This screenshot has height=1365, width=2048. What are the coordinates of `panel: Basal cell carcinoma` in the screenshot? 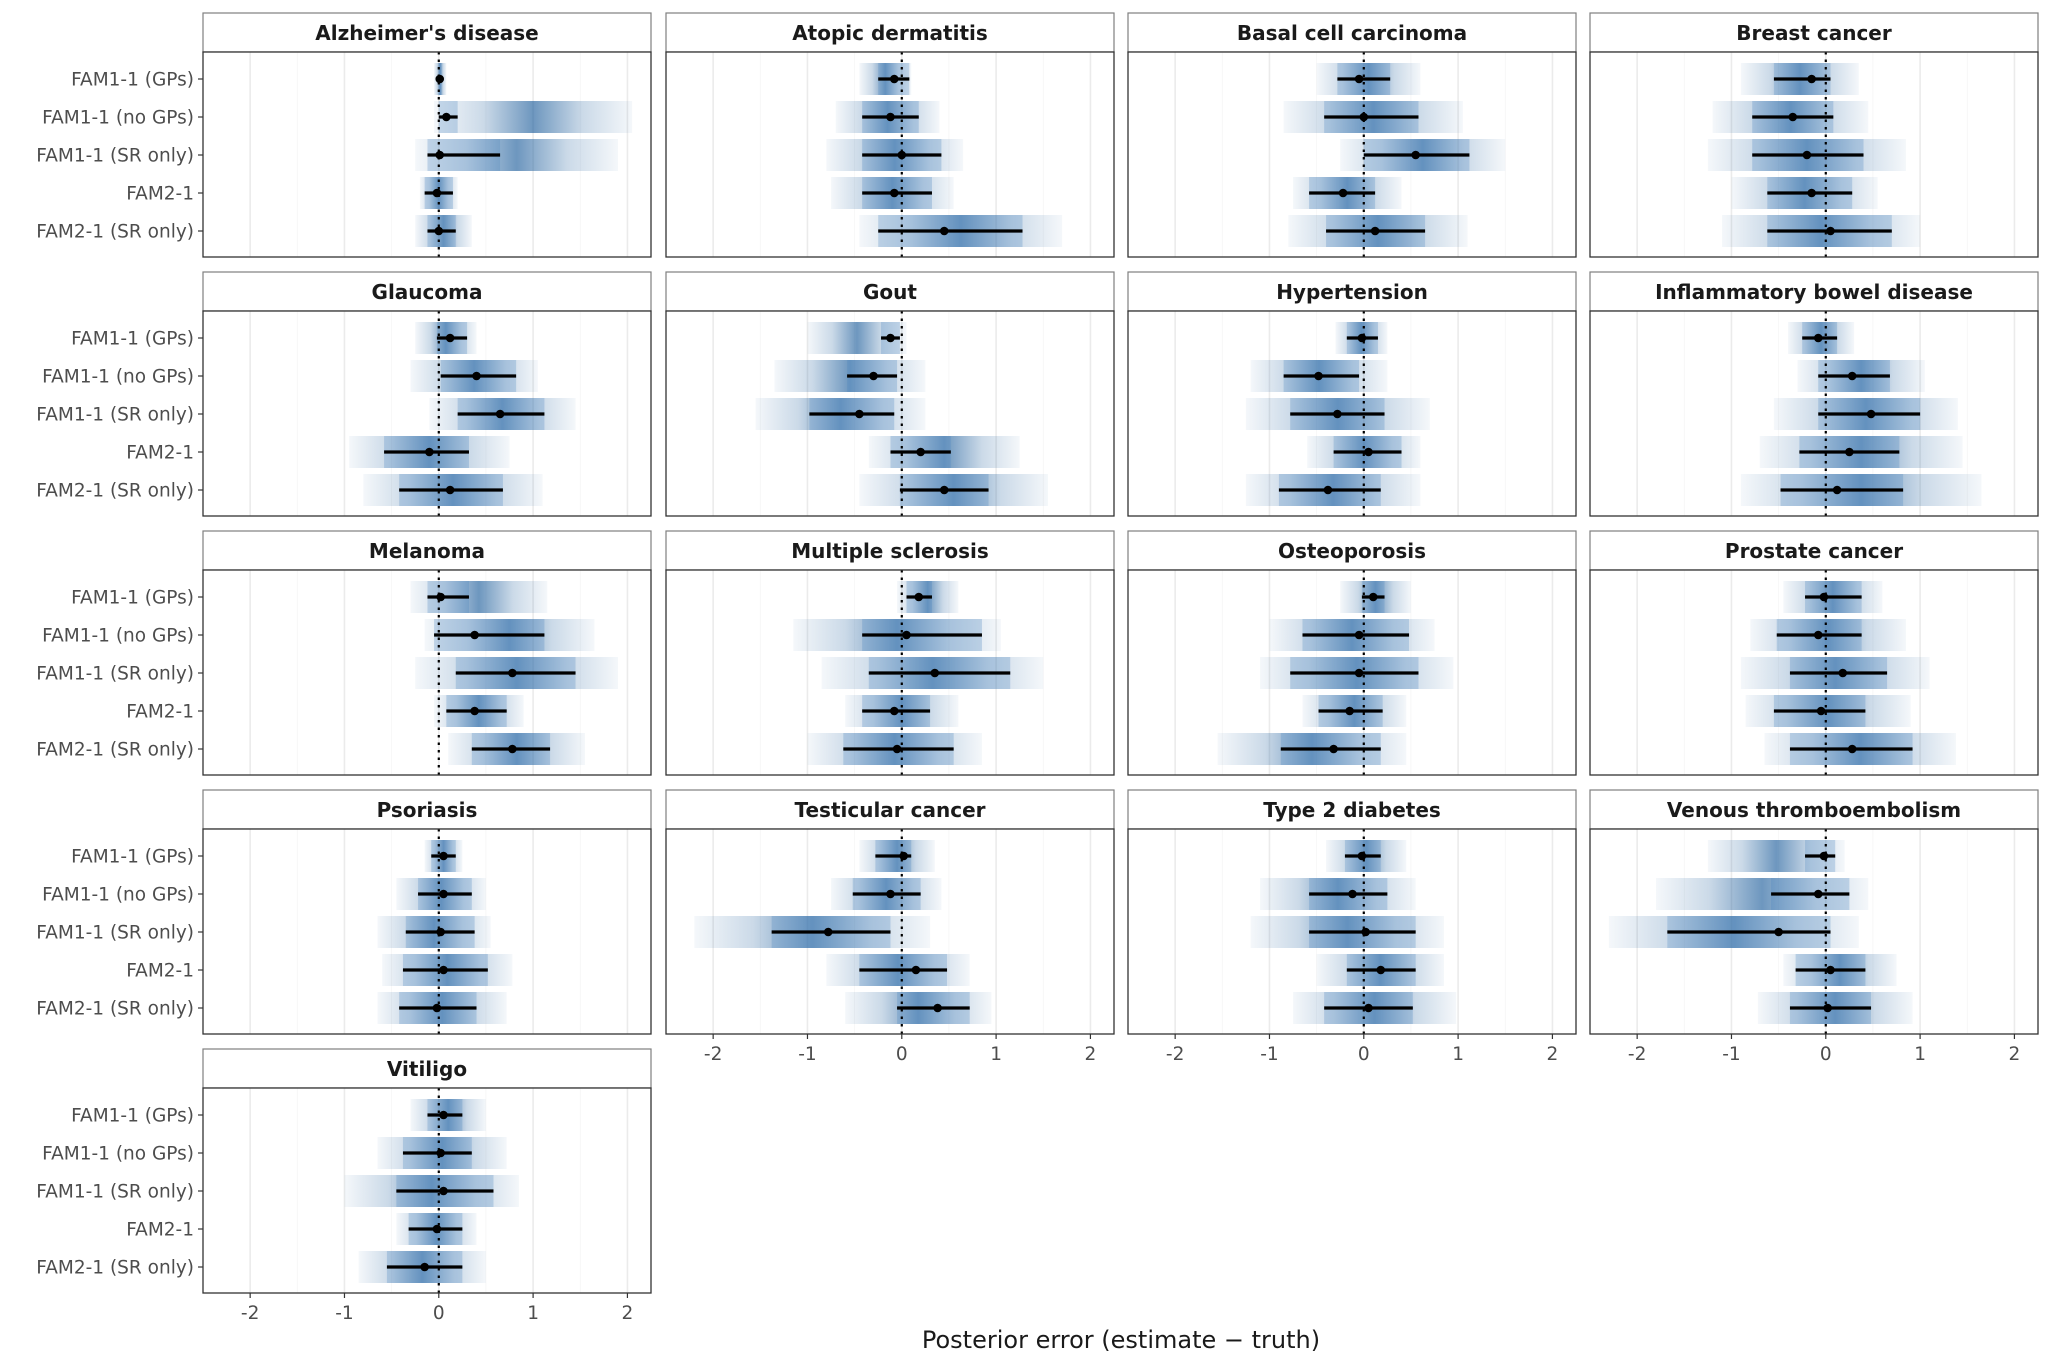 It's located at (1352, 135).